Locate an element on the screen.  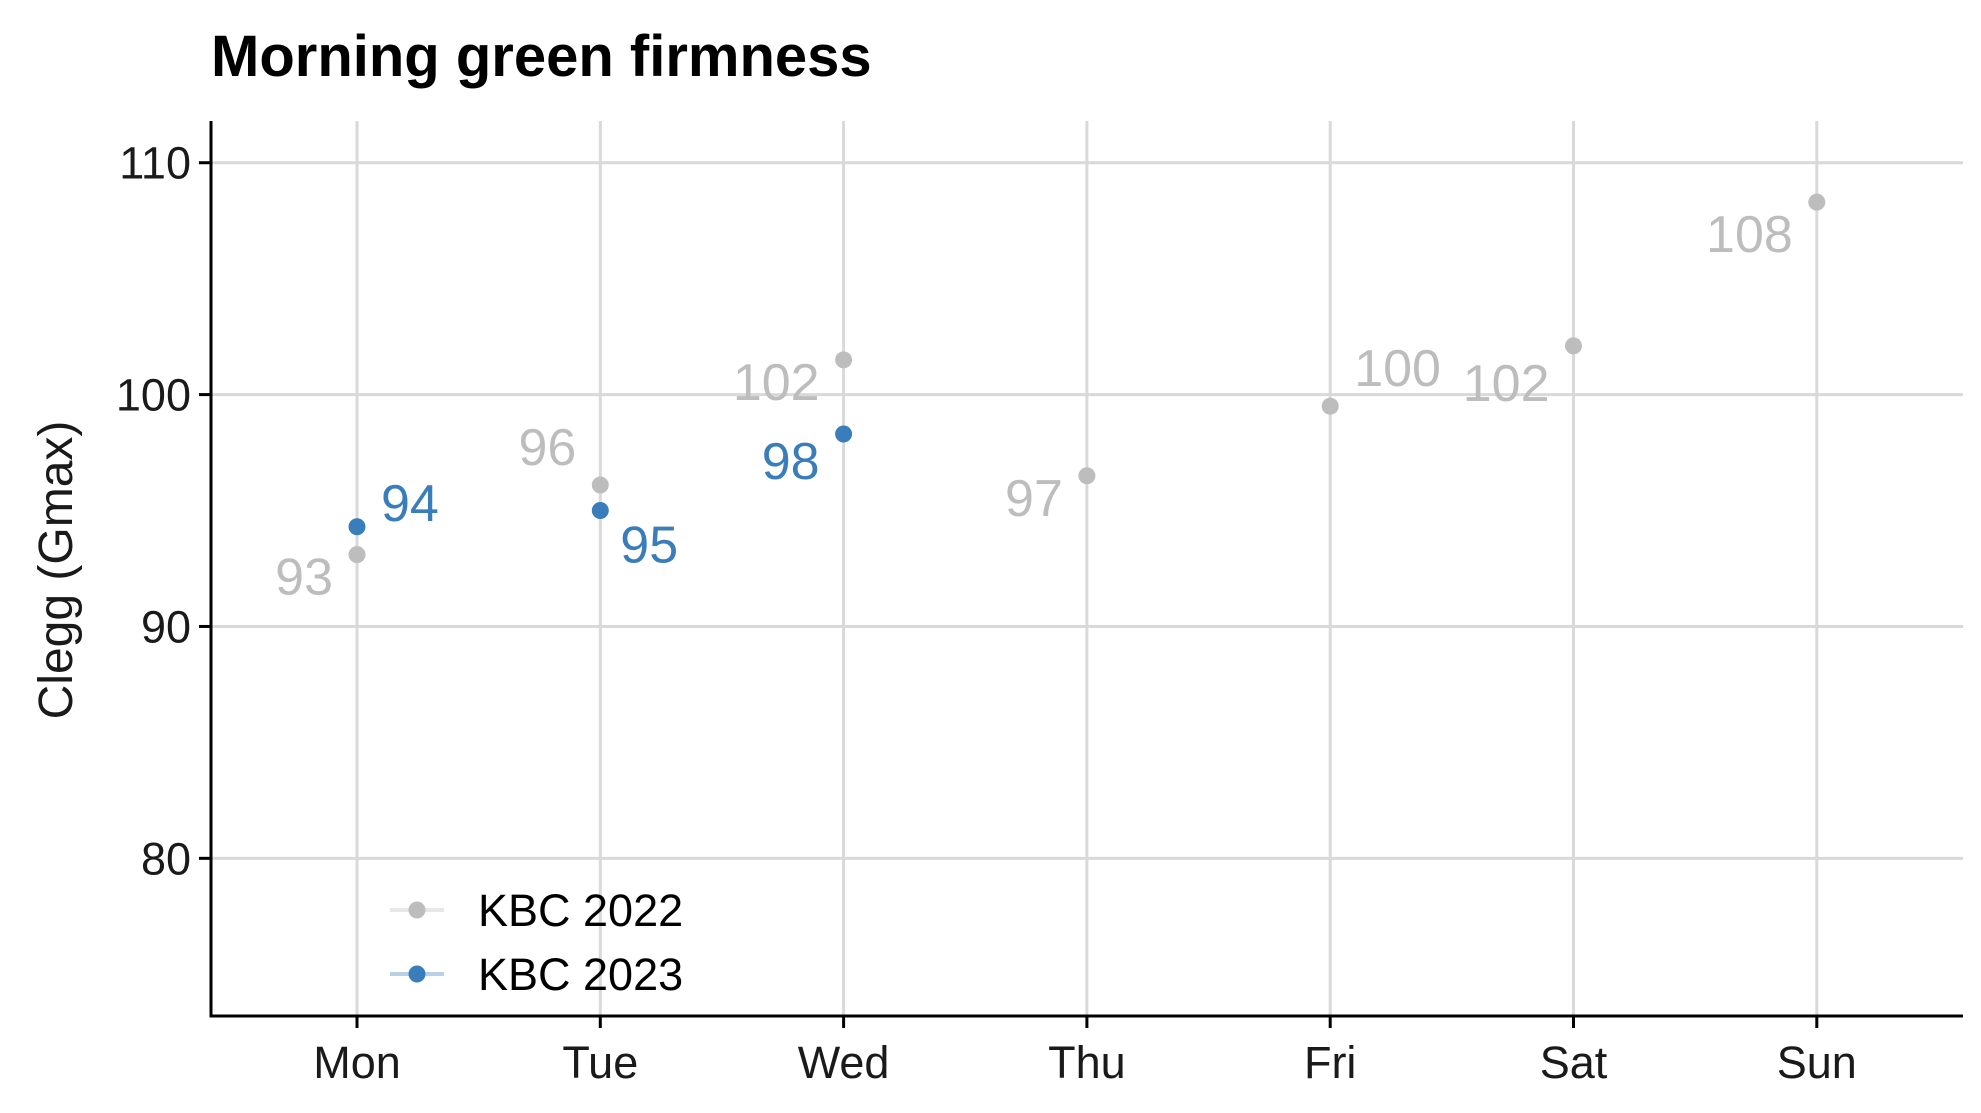
x-tick-label: Fri is located at coordinates (1330, 1062).